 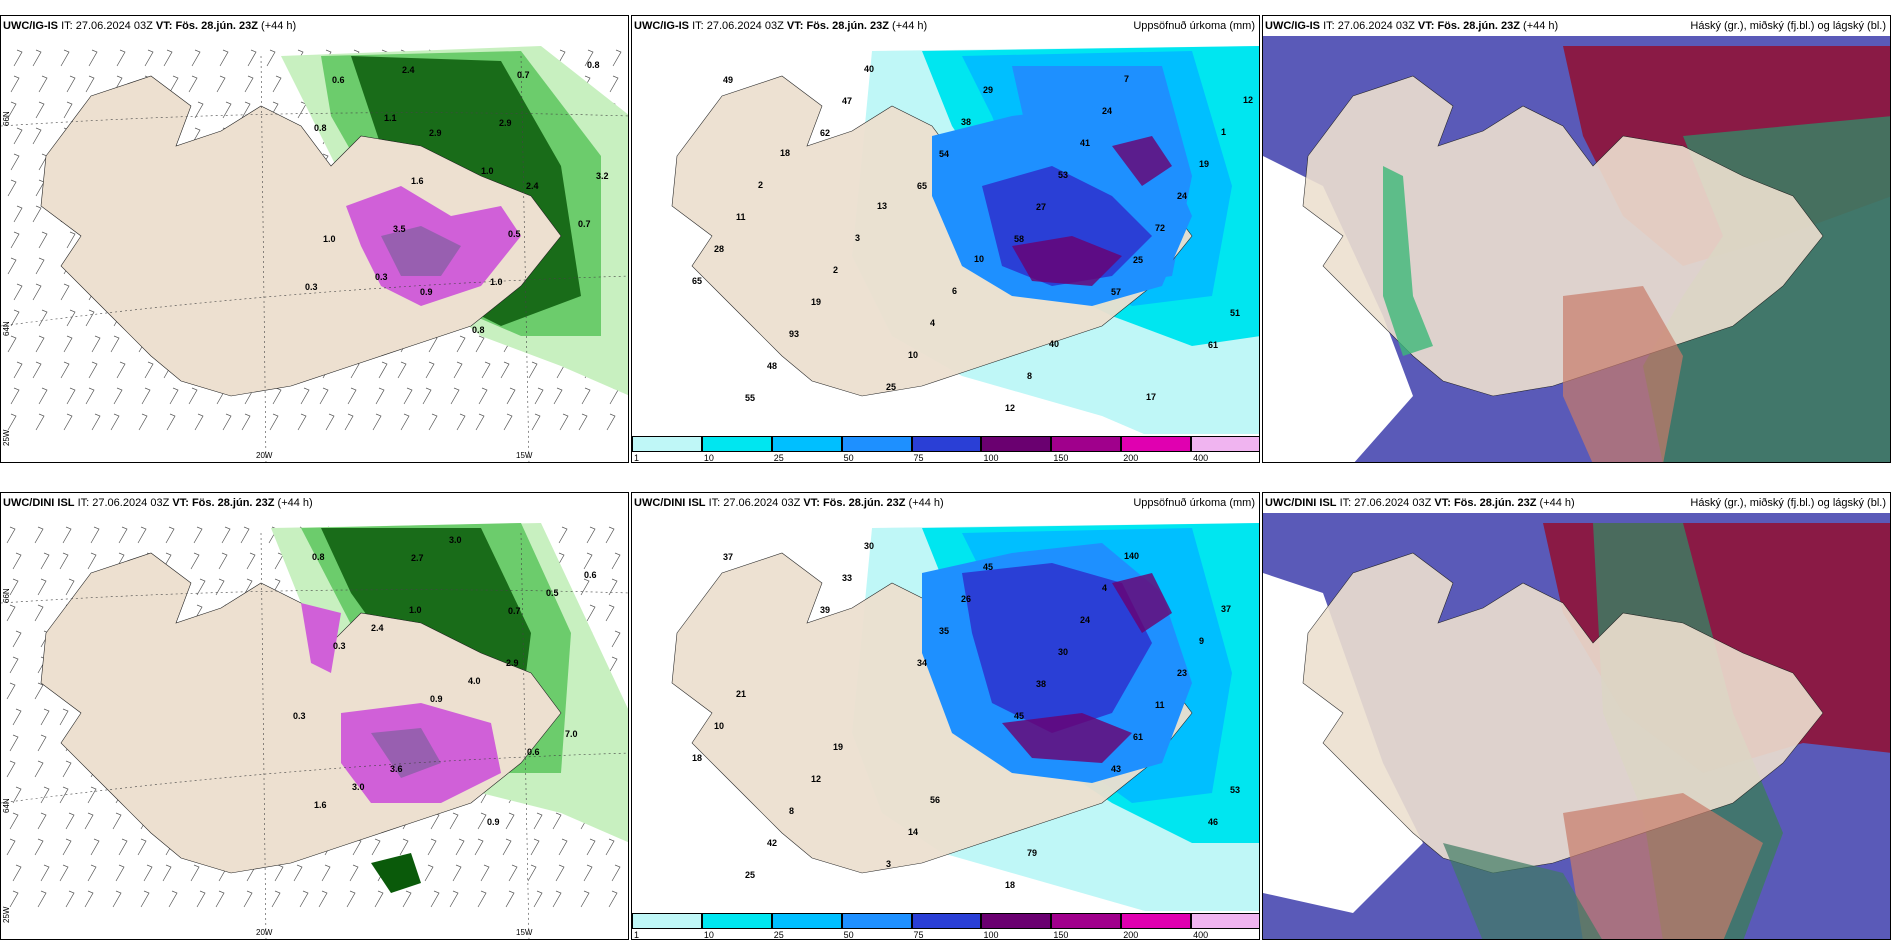 I want to click on precip-label: 25, so click(x=1138, y=260).